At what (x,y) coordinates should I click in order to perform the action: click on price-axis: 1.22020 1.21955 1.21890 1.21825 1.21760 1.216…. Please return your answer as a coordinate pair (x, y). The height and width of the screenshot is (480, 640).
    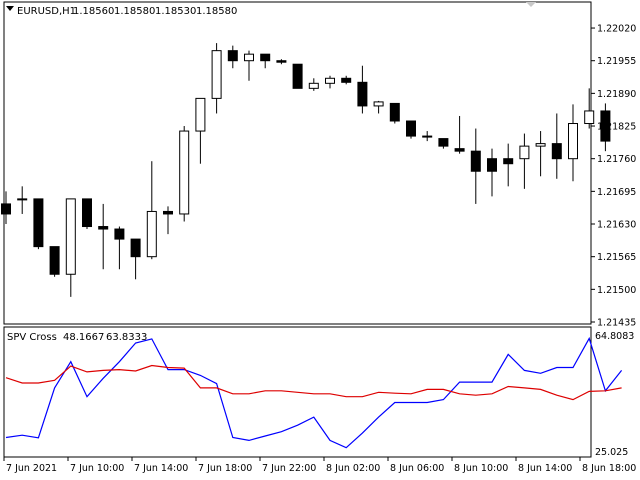
    Looking at the image, I should click on (613, 176).